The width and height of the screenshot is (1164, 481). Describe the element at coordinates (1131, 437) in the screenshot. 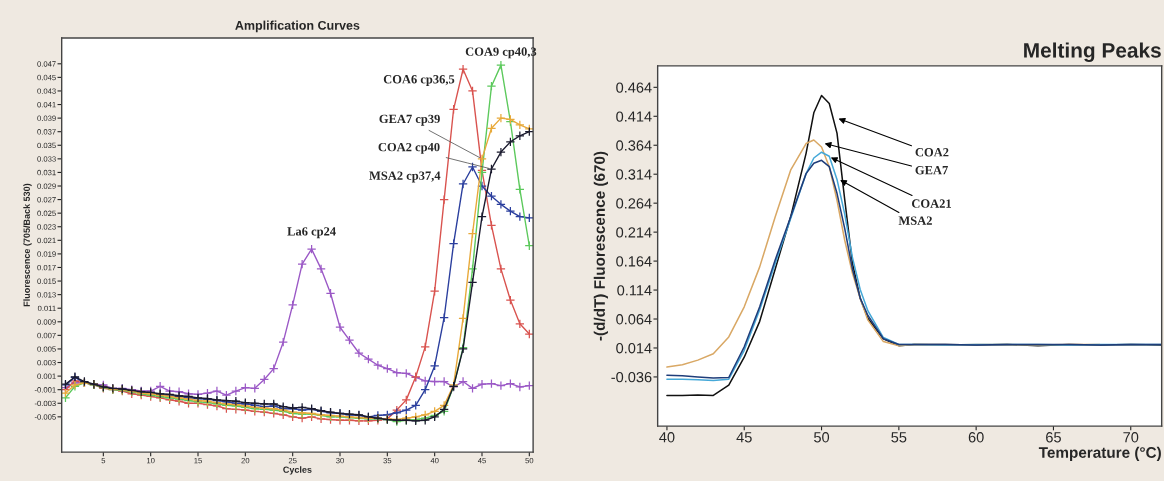

I see `x-tick-label: 70` at that location.